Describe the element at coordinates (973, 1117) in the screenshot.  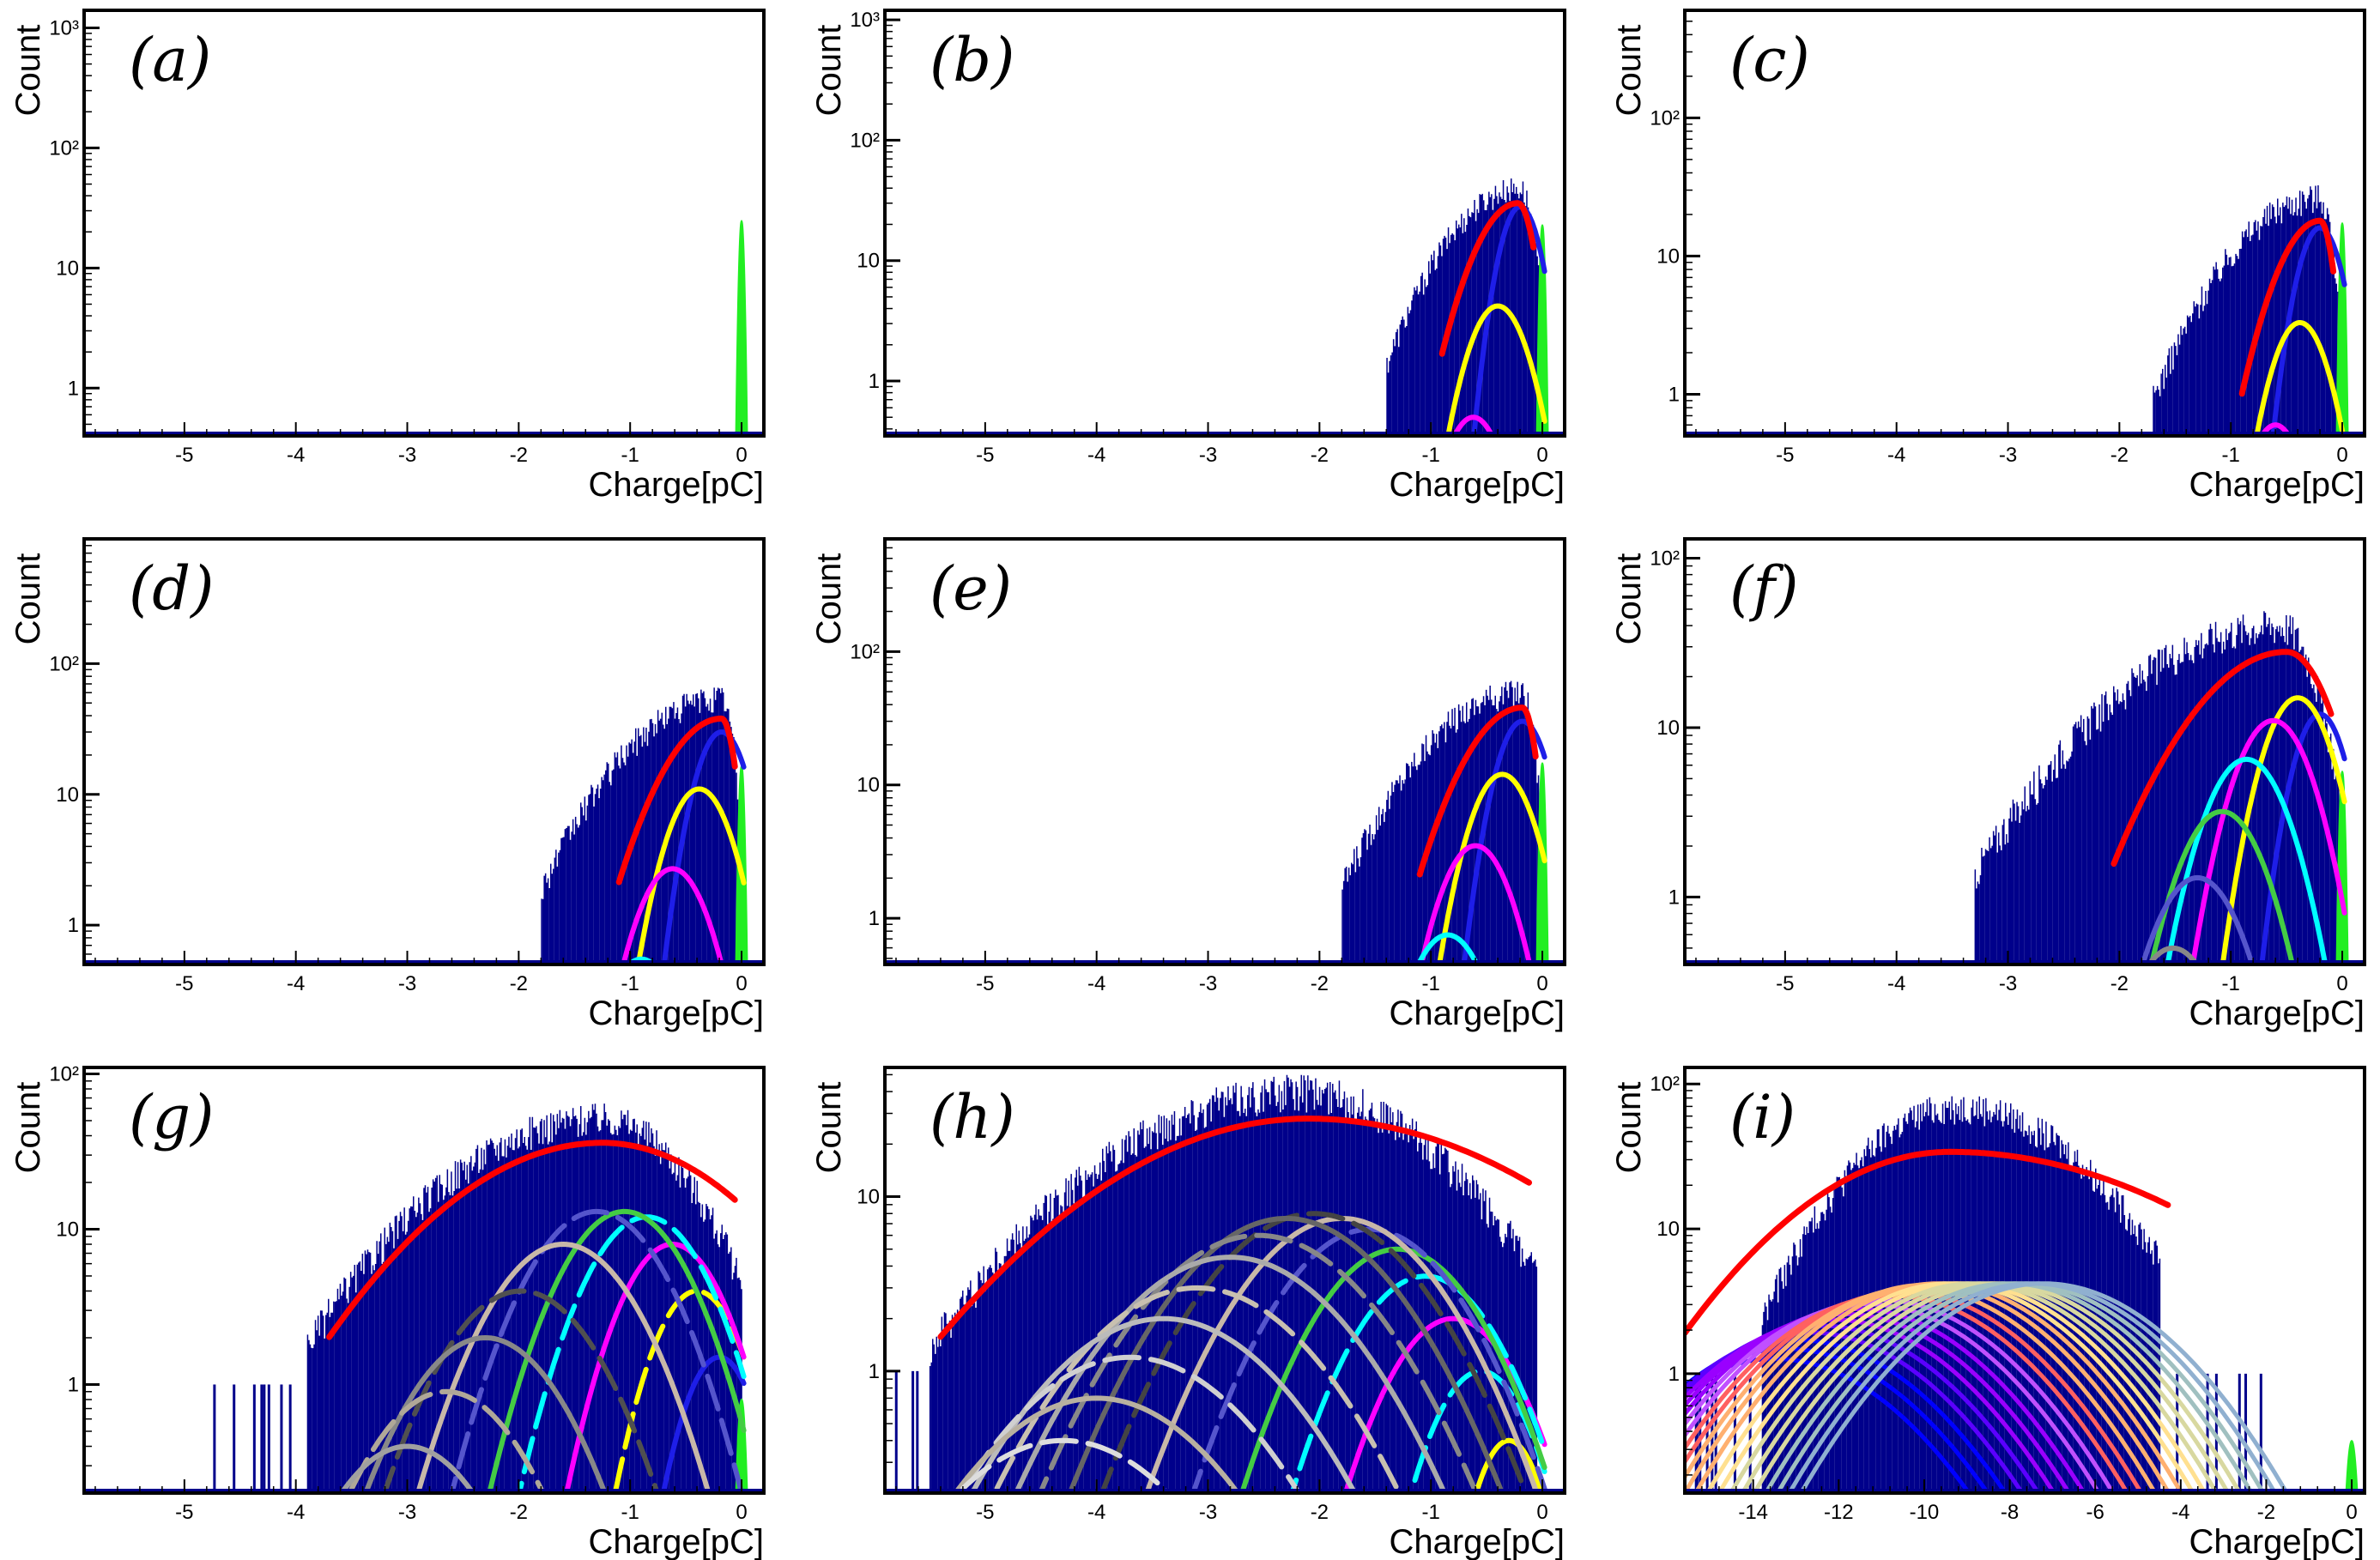
I see `panel-label: (h)` at that location.